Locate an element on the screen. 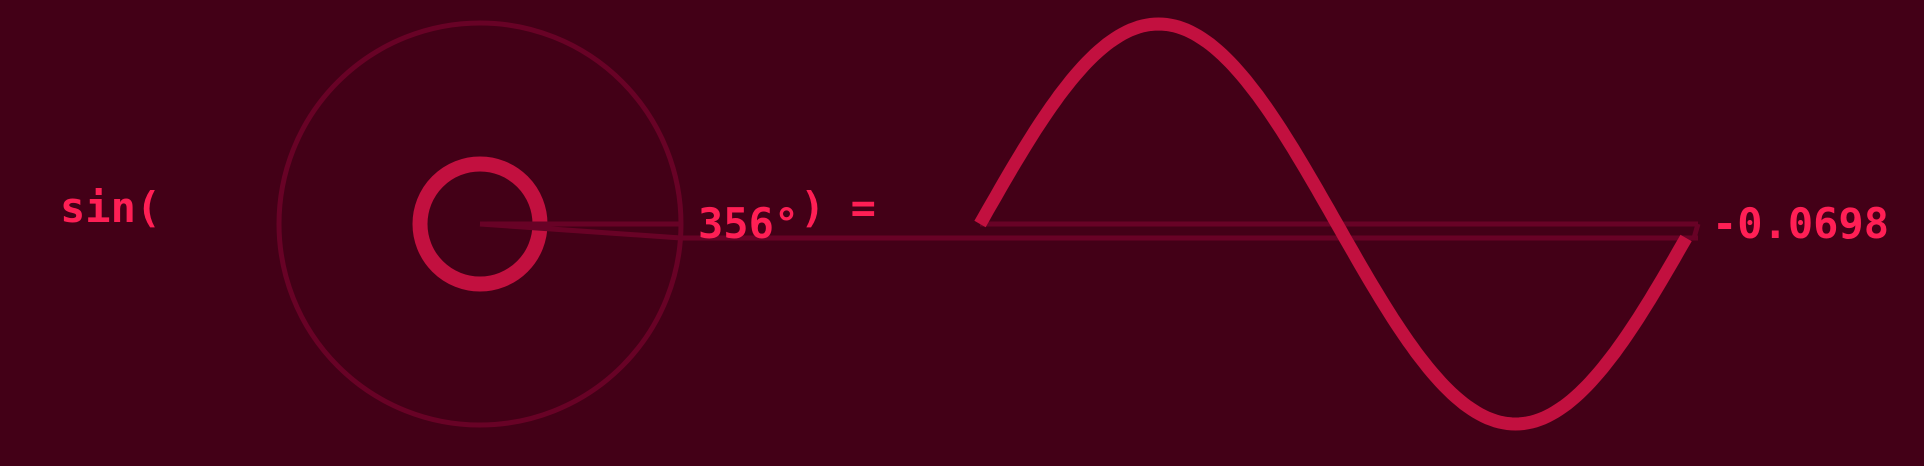 Image resolution: width=1924 pixels, height=466 pixels. angle-value-label: 356° is located at coordinates (748, 223).